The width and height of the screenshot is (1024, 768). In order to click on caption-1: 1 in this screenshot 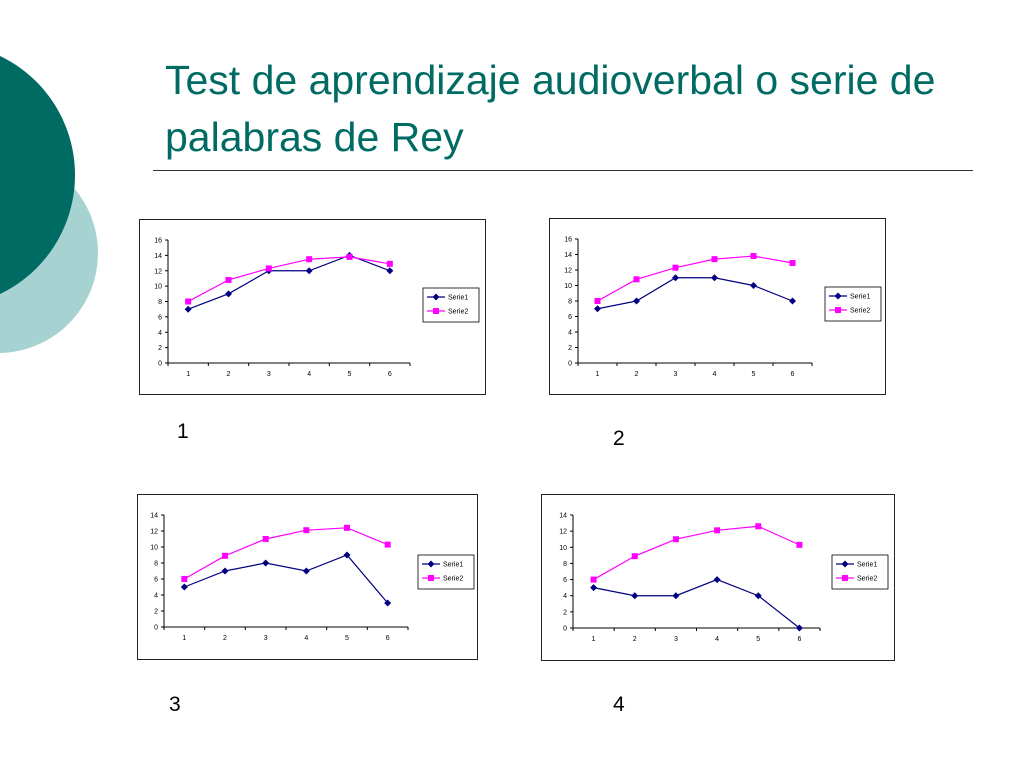, I will do `click(183, 431)`.